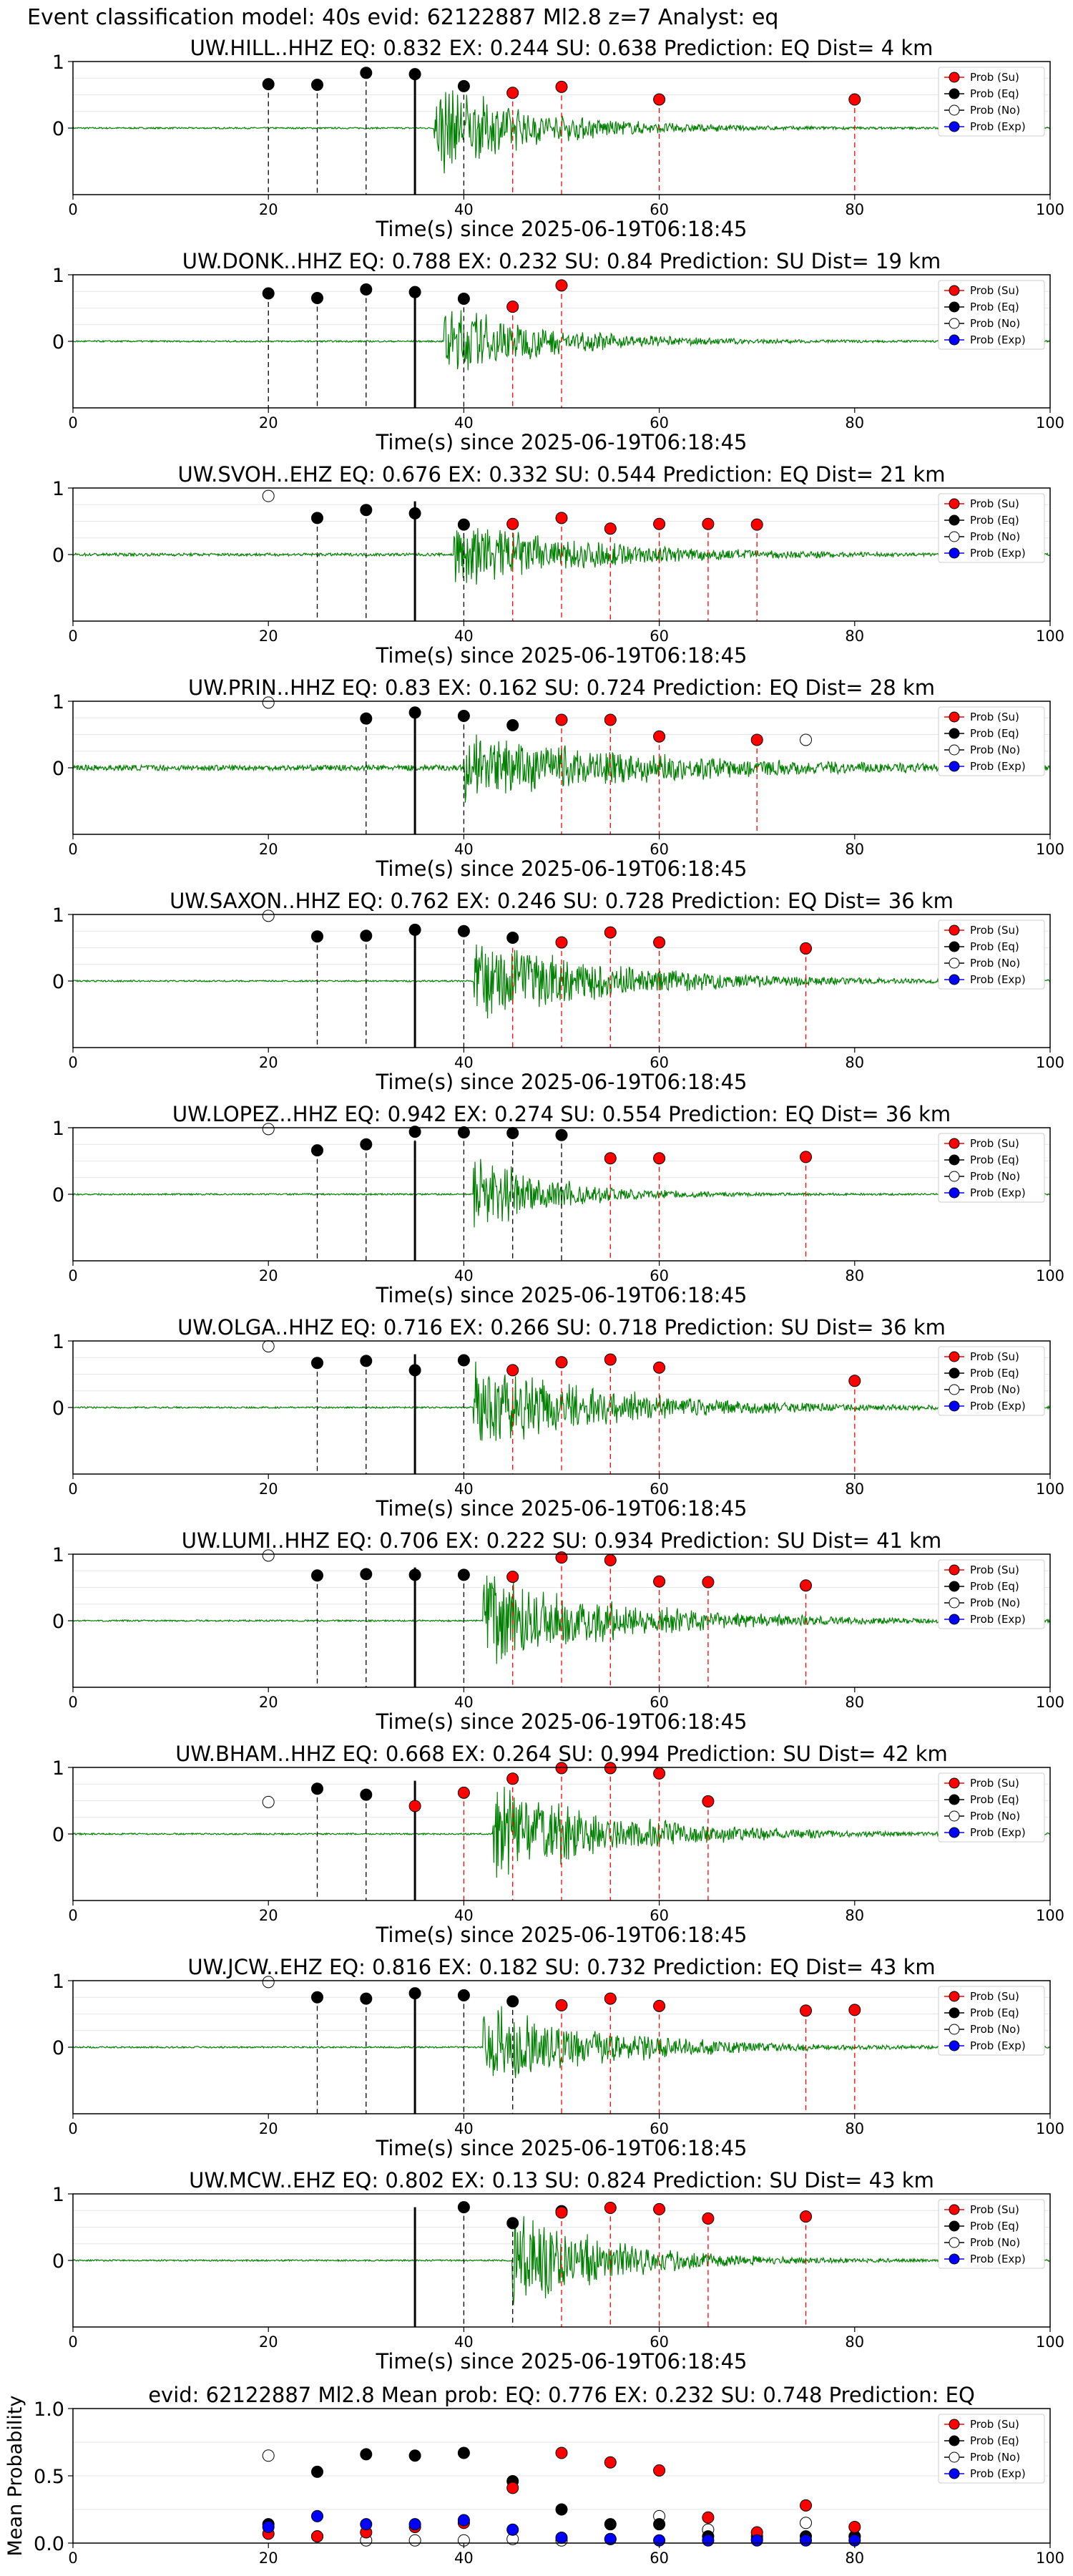  I want to click on legend-label: Prob (Su), so click(994, 2209).